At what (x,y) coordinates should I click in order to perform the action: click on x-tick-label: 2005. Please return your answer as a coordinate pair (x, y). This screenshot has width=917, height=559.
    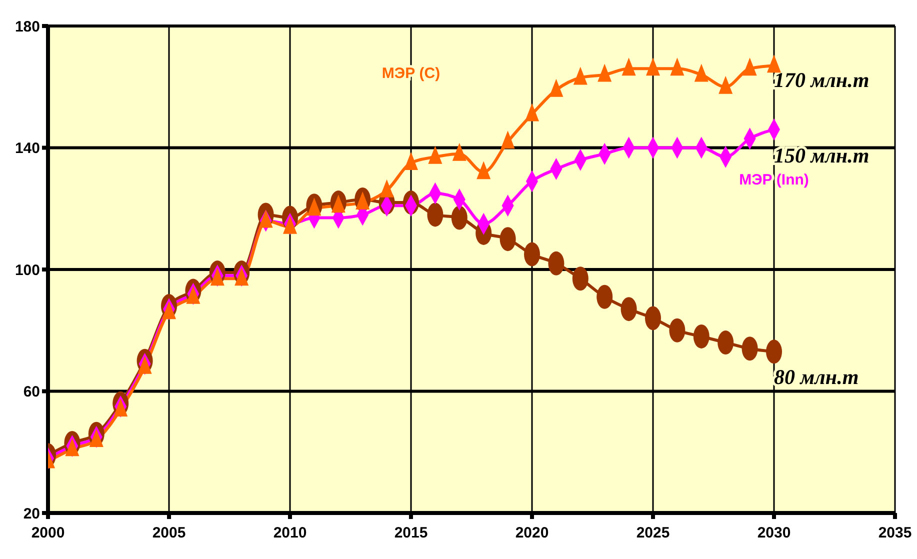
    Looking at the image, I should click on (169, 533).